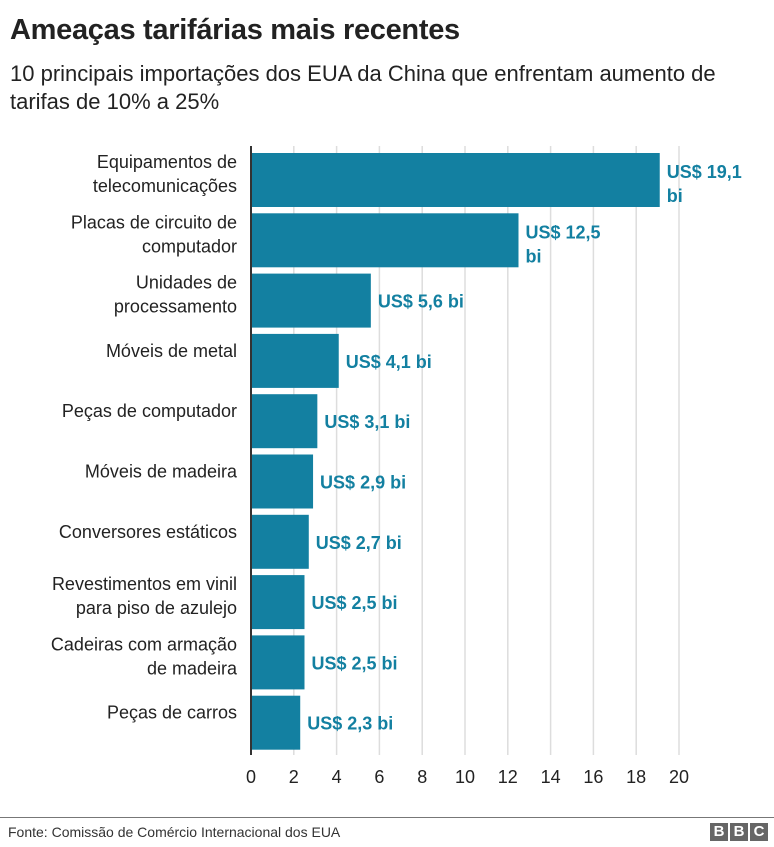 This screenshot has height=847, width=774. Describe the element at coordinates (172, 713) in the screenshot. I see `category-label: Peças de carros` at that location.